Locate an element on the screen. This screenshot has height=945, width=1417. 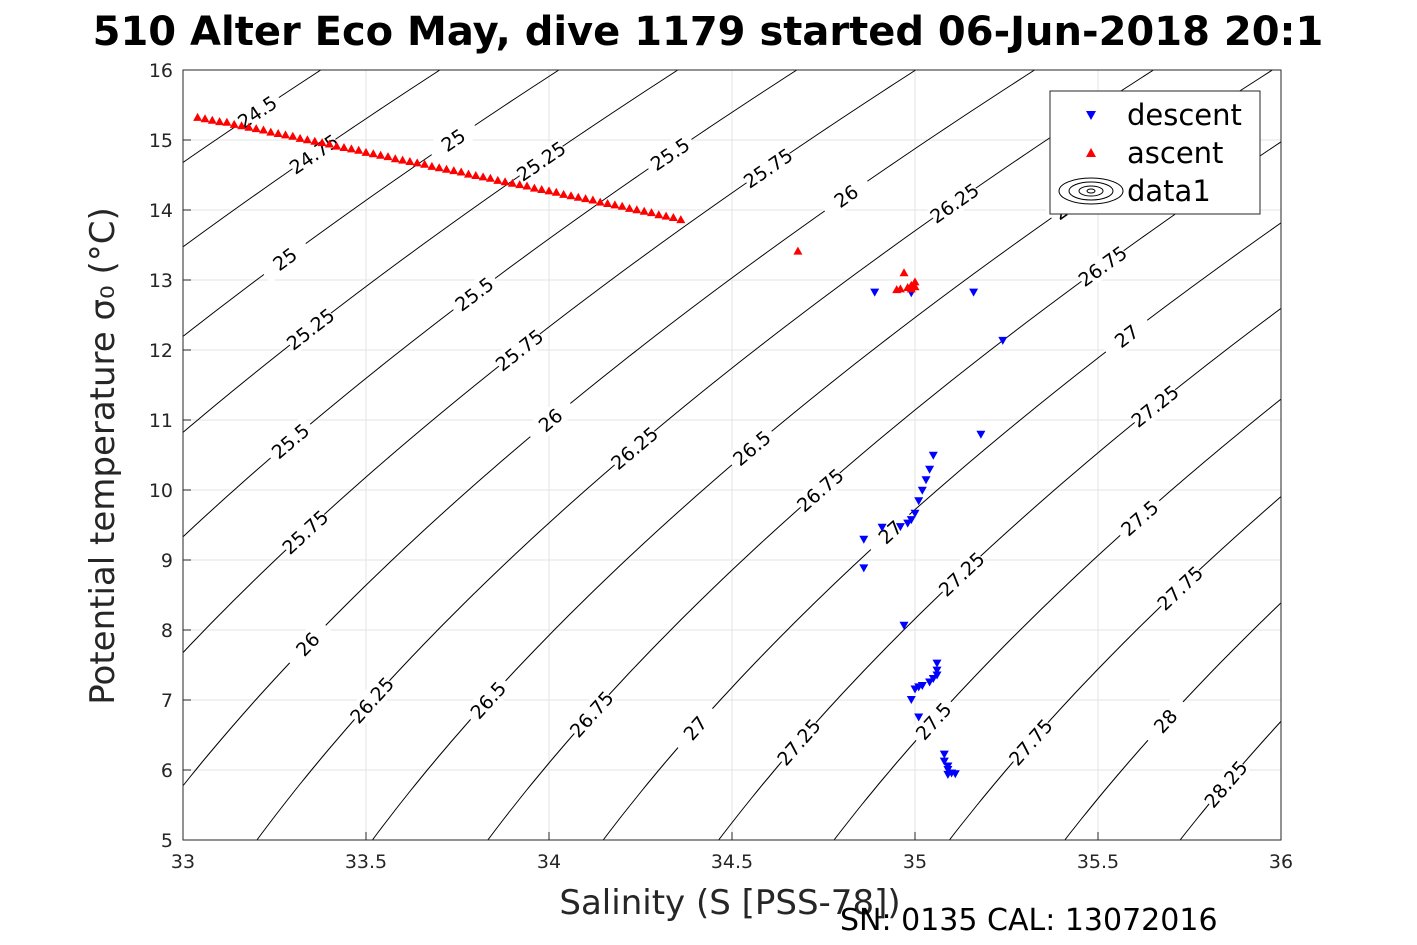
y-axis: 5 6 7 8 9 10 11 12 13 14 15 16 is located at coordinates (170, 456).